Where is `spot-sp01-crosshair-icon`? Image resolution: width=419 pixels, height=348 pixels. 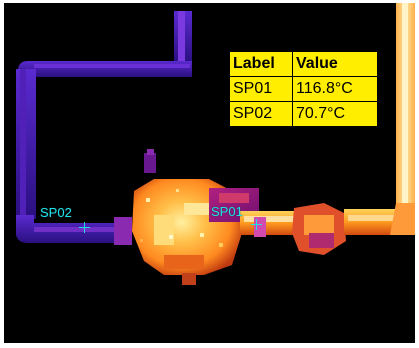
spot-sp01-crosshair-icon is located at coordinates (256, 224).